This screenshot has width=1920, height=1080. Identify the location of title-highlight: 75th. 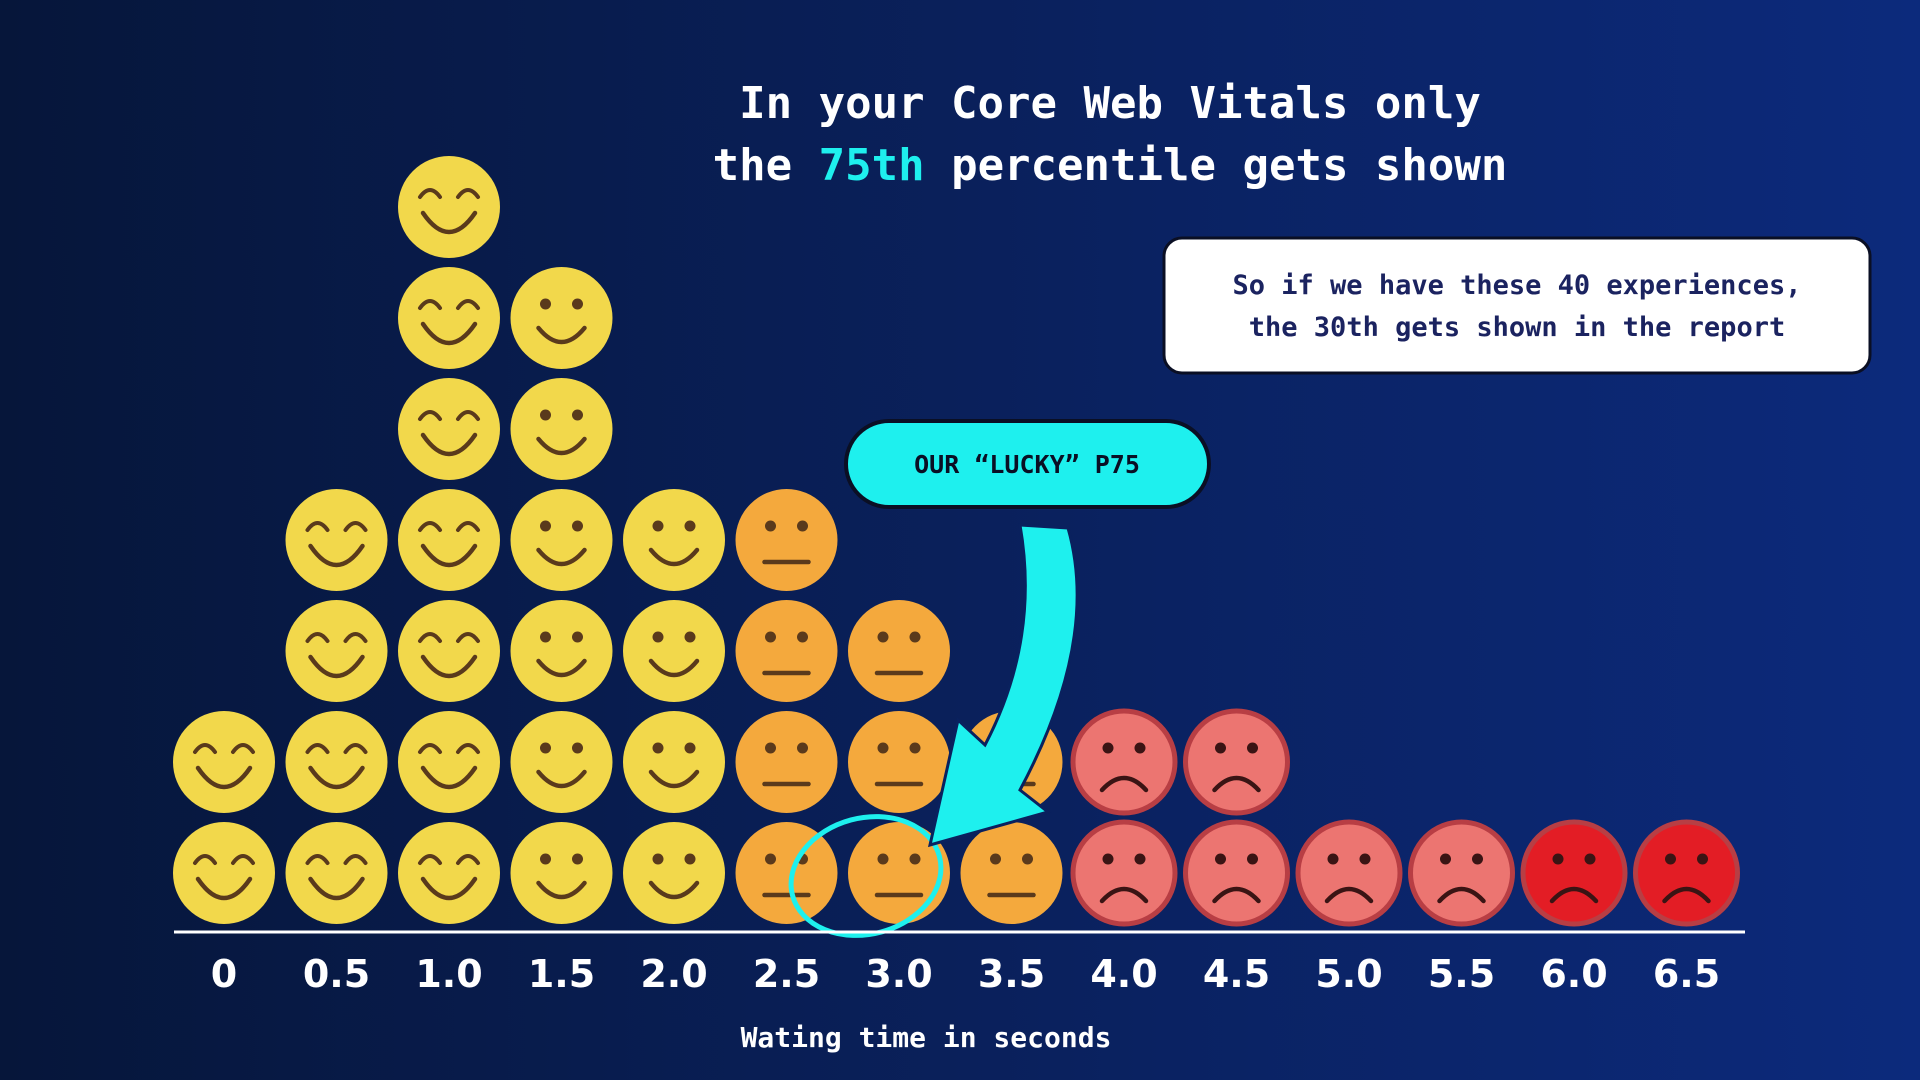
(872, 165).